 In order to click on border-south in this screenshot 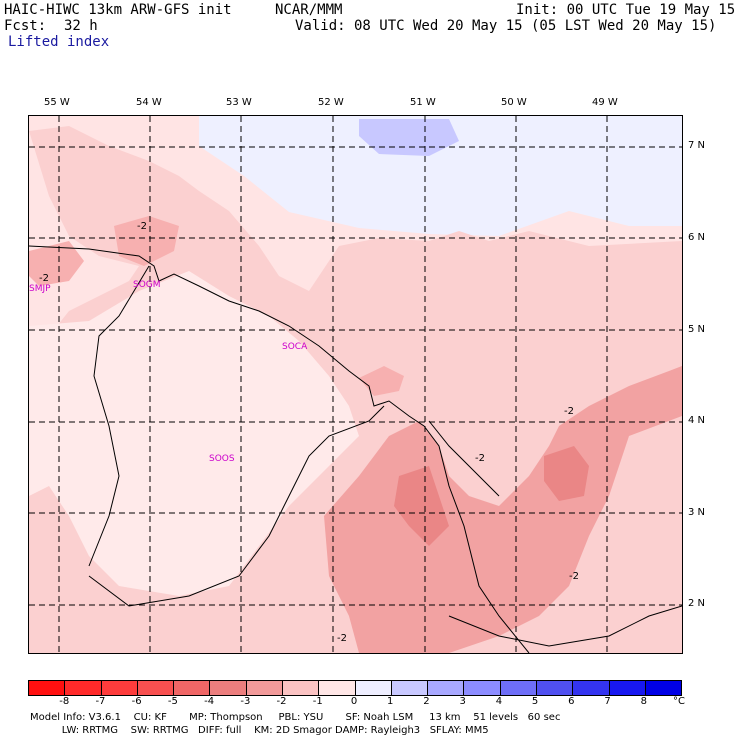, I will do `click(565, 626)`.